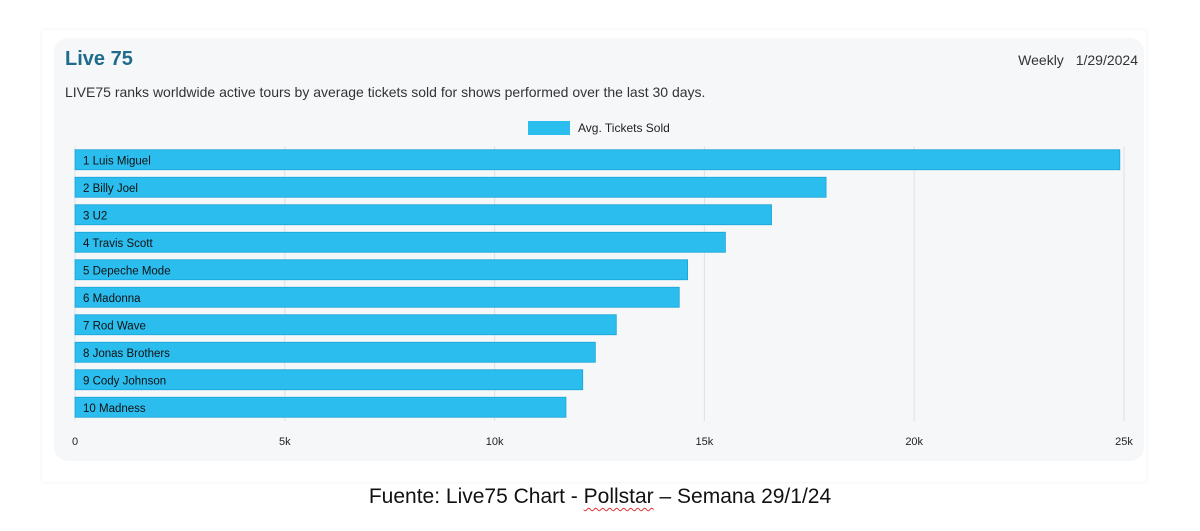  Describe the element at coordinates (742, 496) in the screenshot. I see `source-suffix: – Semana 29/1/24` at that location.